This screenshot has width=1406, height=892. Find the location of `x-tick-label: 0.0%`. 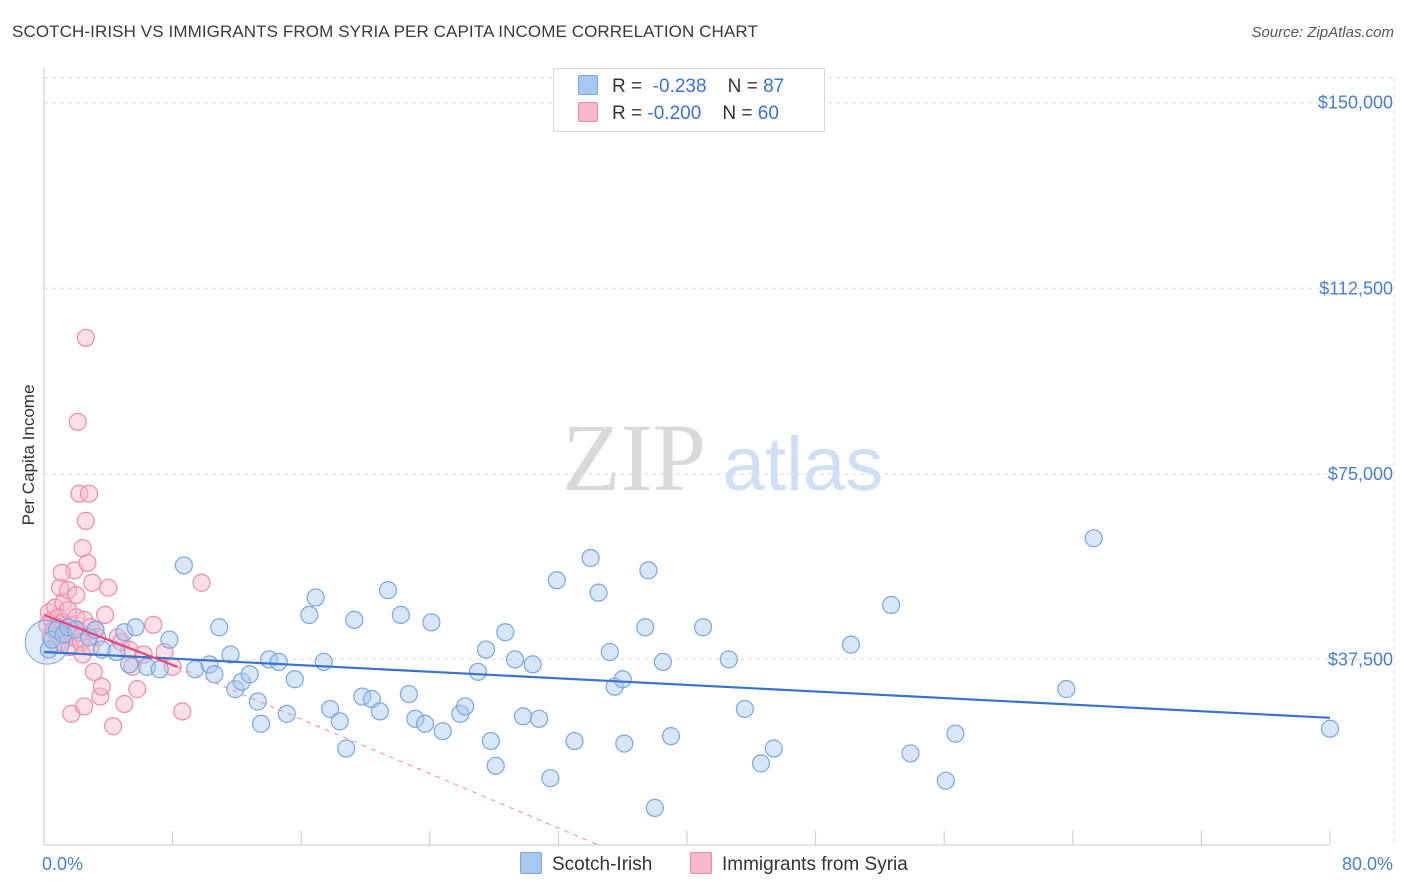

x-tick-label: 0.0% is located at coordinates (62, 864).